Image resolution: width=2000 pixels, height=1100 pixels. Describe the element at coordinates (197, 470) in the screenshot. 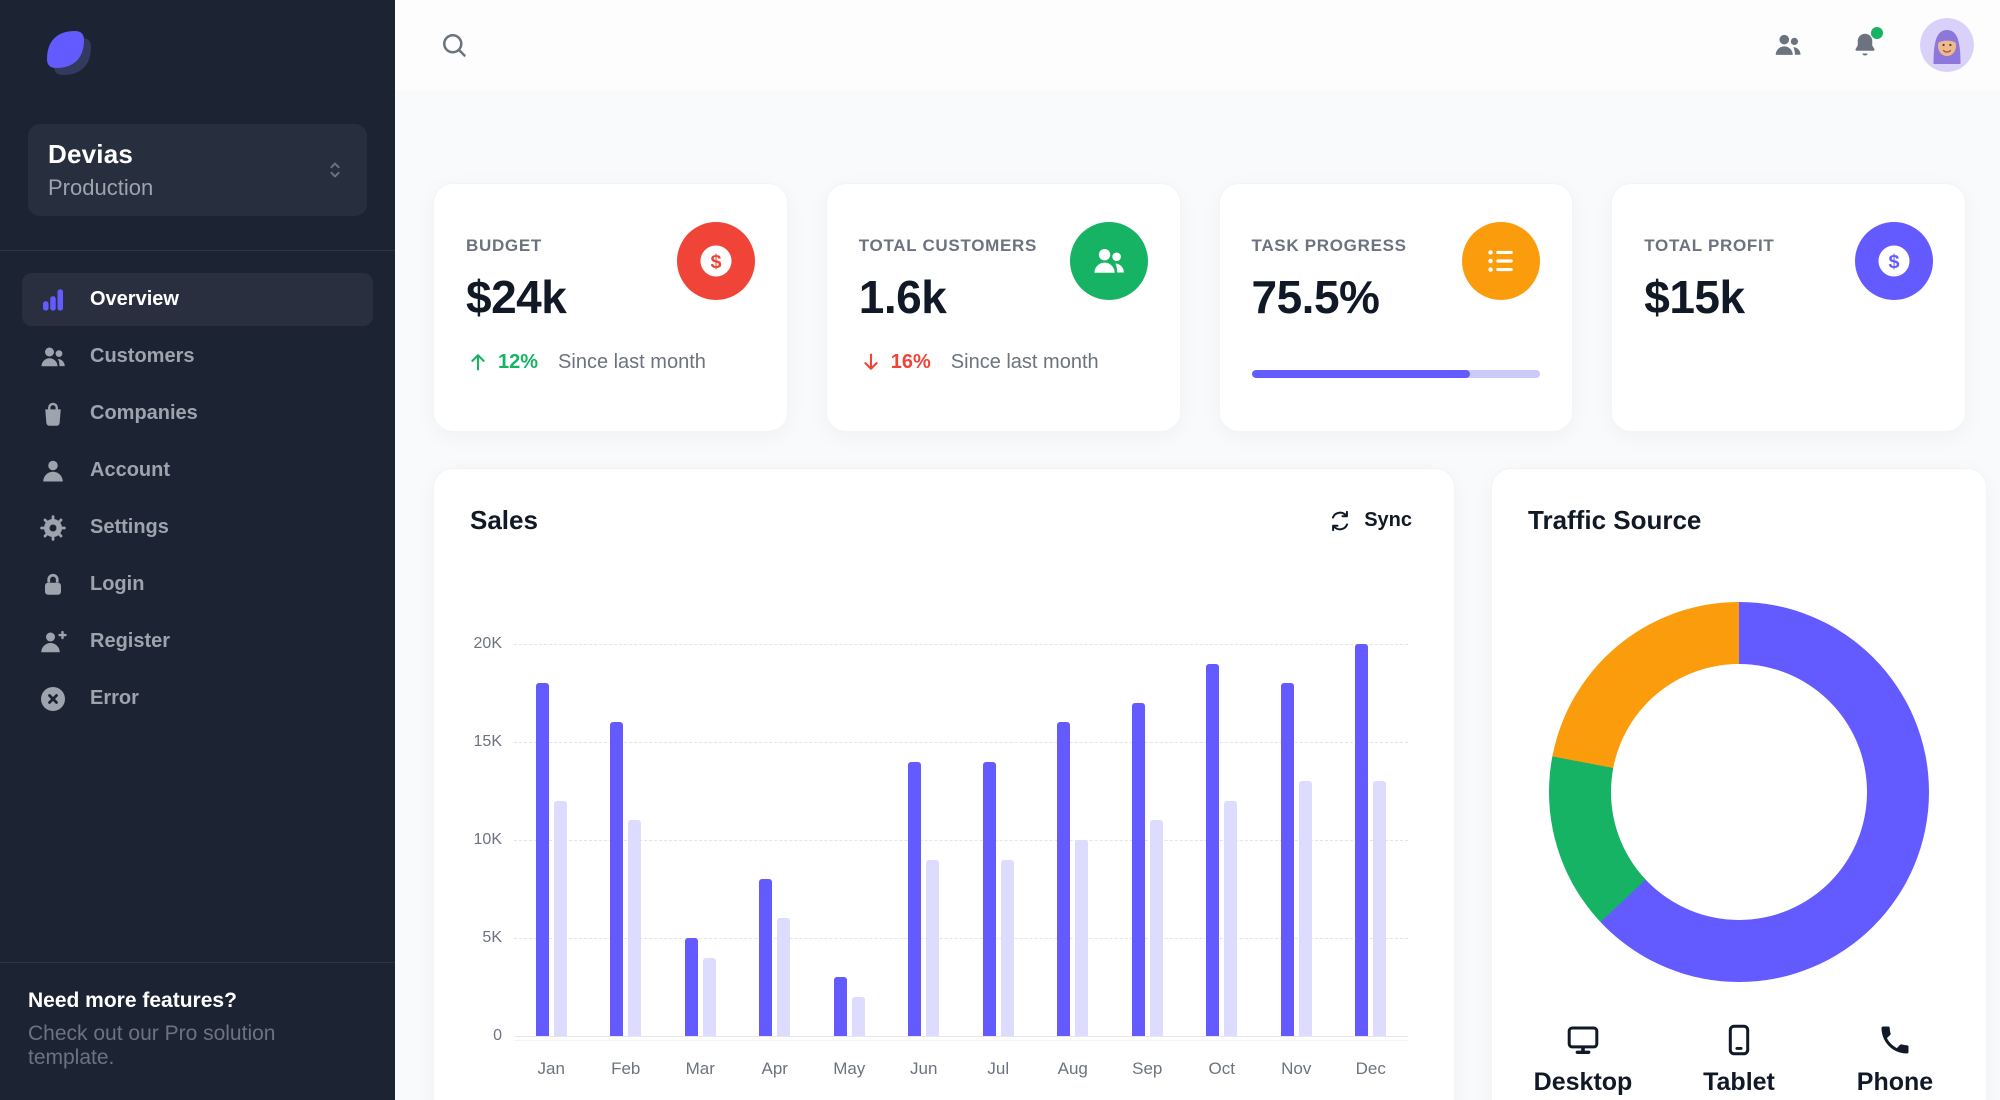

I see `sidebar-item-account: Account` at that location.